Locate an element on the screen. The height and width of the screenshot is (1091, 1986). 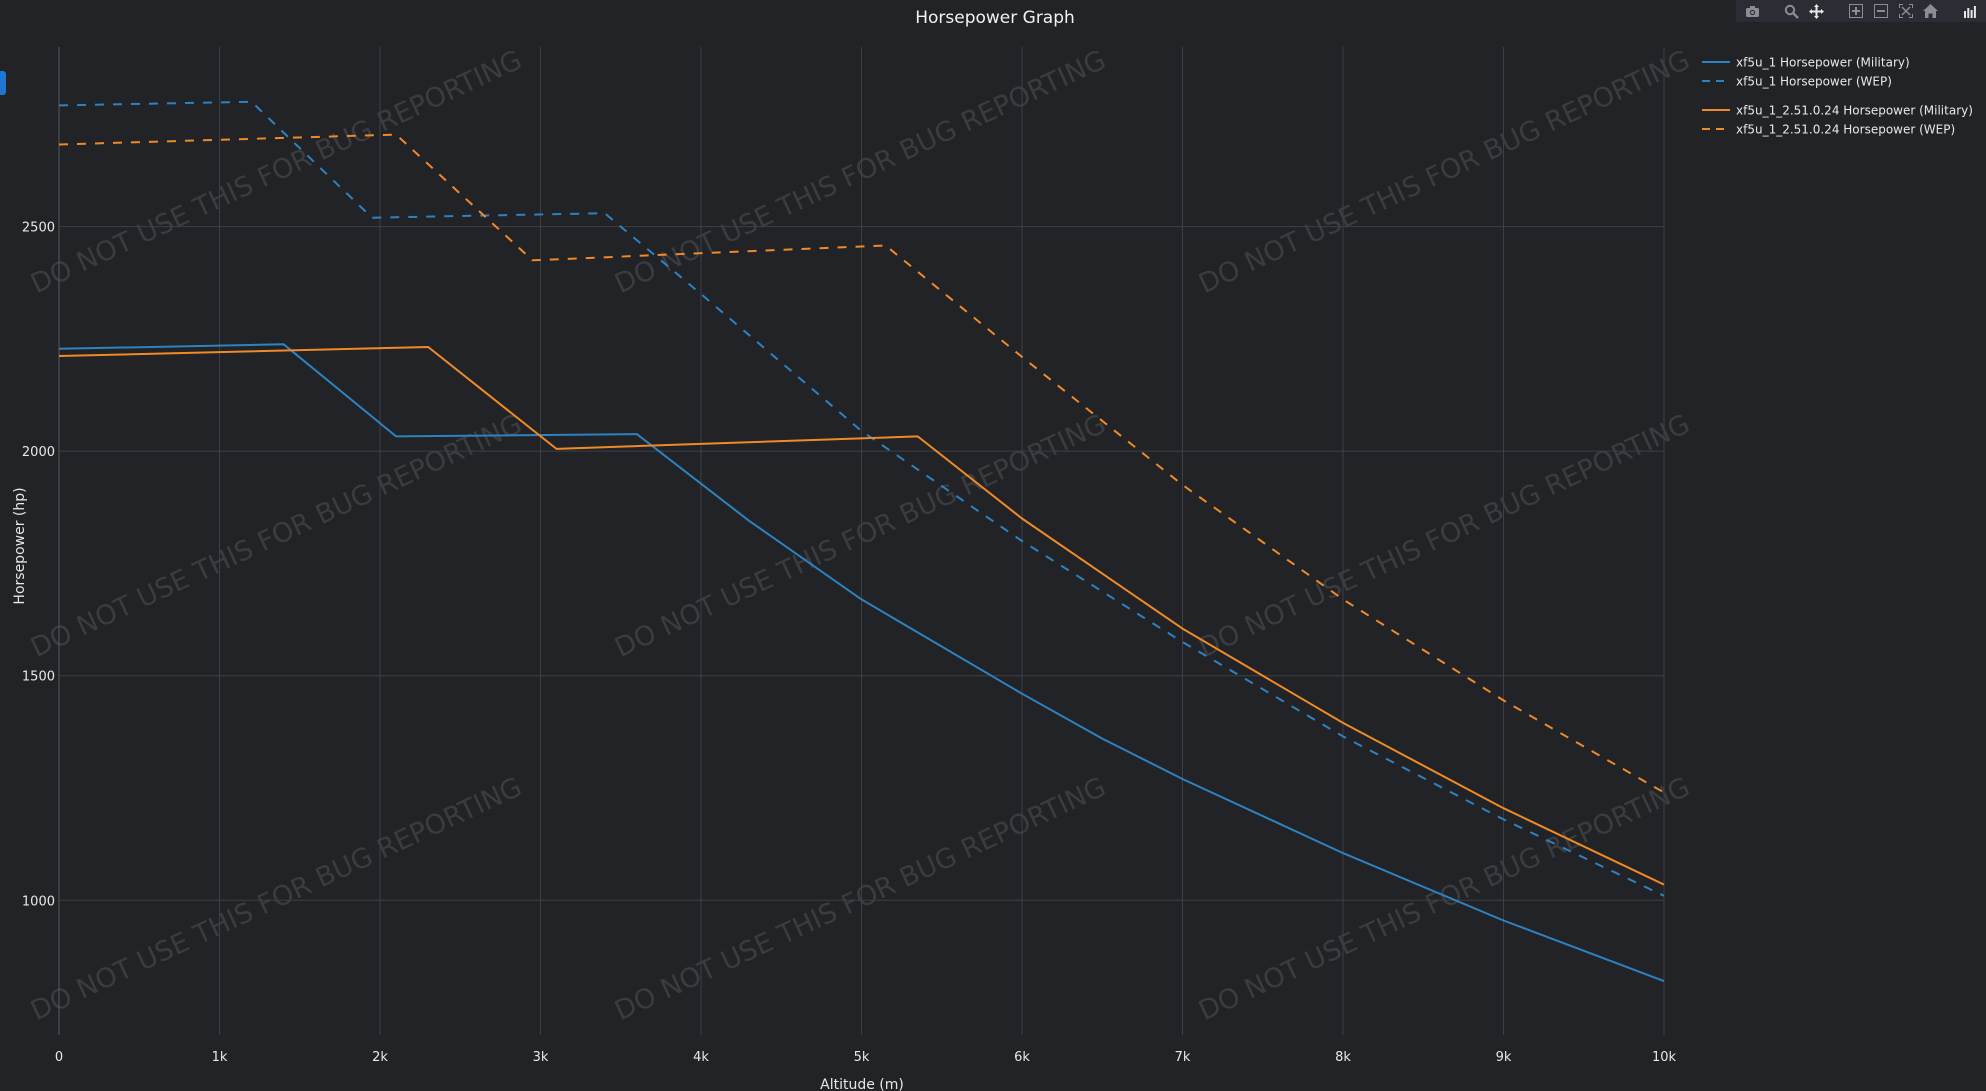
x-axis-title: Altitude (m) is located at coordinates (862, 1084).